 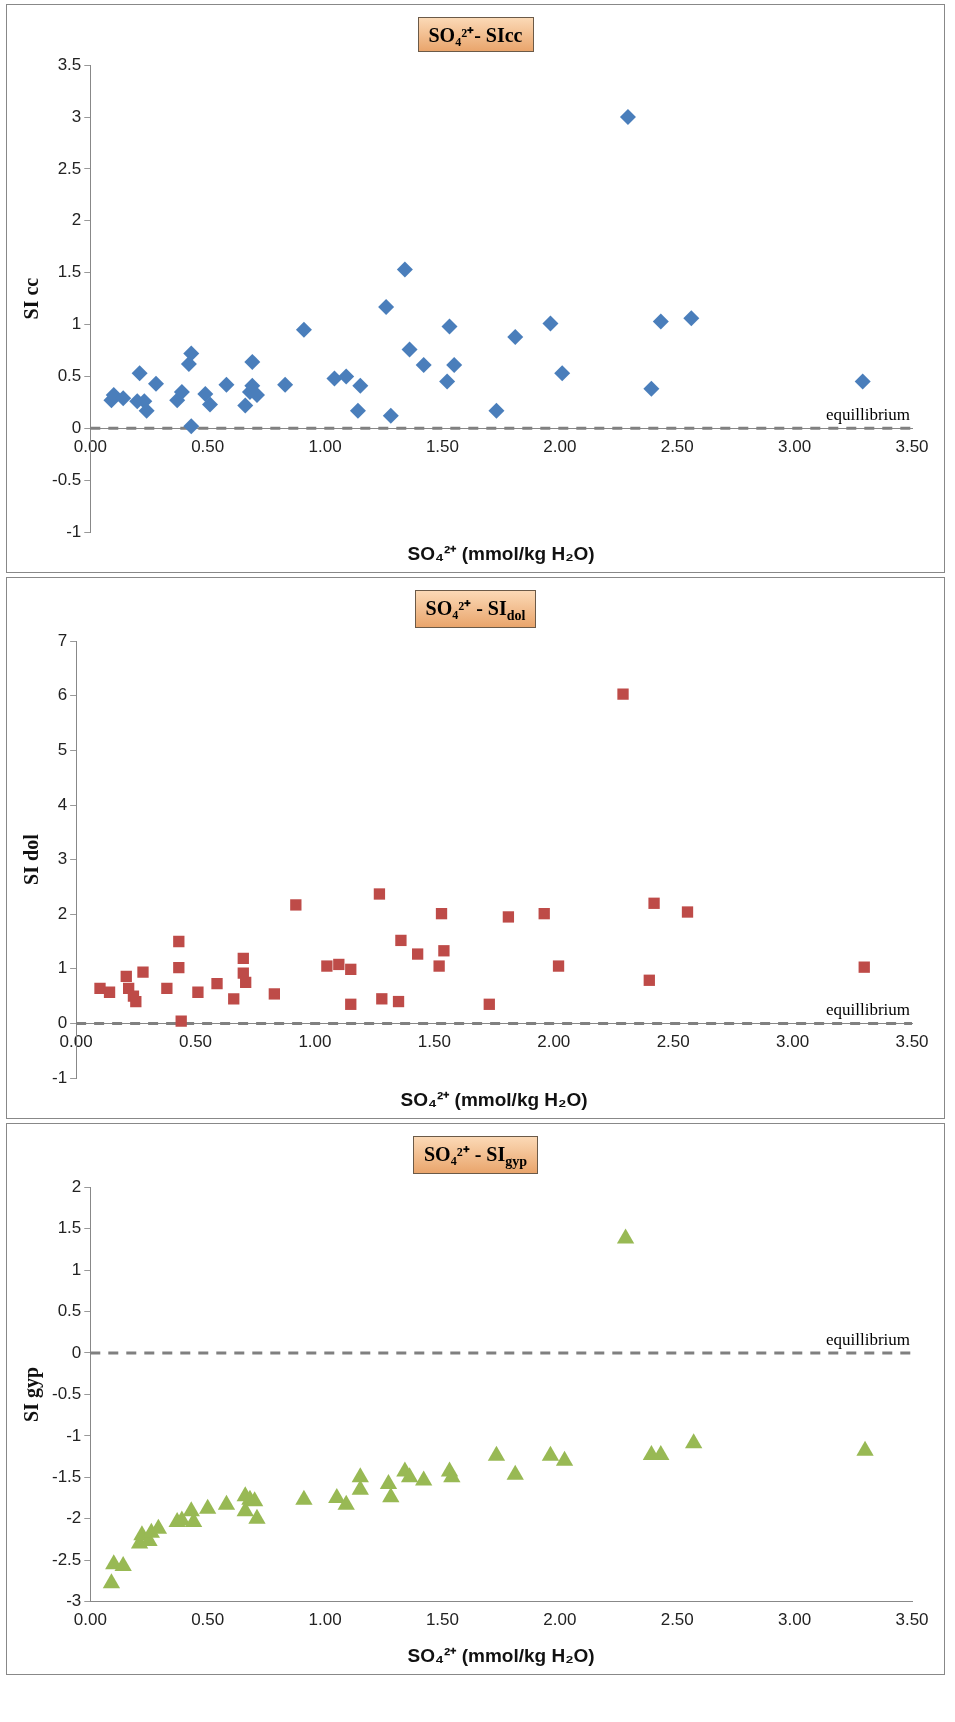 What do you see at coordinates (69, 168) in the screenshot?
I see `y-tick-label: 2.5` at bounding box center [69, 168].